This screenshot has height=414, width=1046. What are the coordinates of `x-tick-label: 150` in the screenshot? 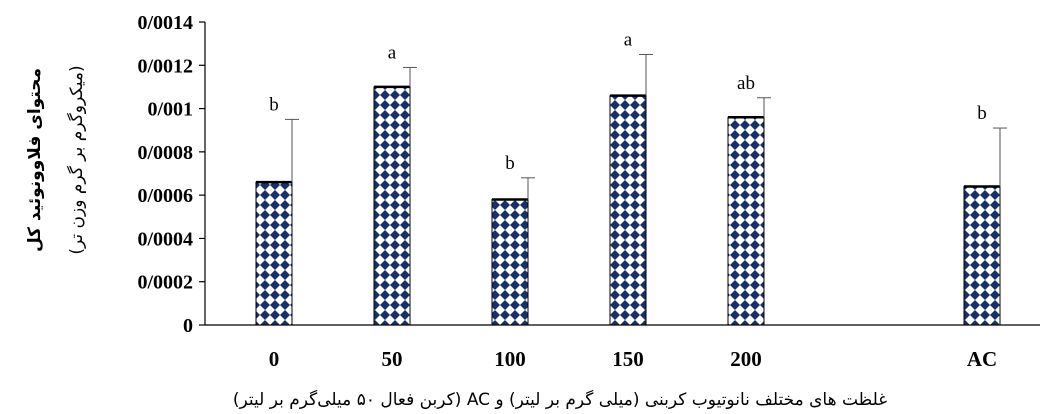 It's located at (628, 359).